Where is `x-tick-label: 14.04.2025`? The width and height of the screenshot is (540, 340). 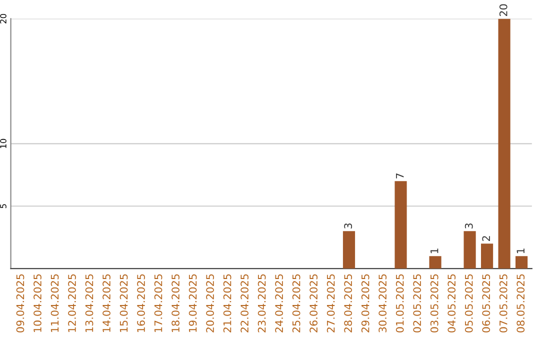 x-tick-label: 14.04.2025 is located at coordinates (106, 303).